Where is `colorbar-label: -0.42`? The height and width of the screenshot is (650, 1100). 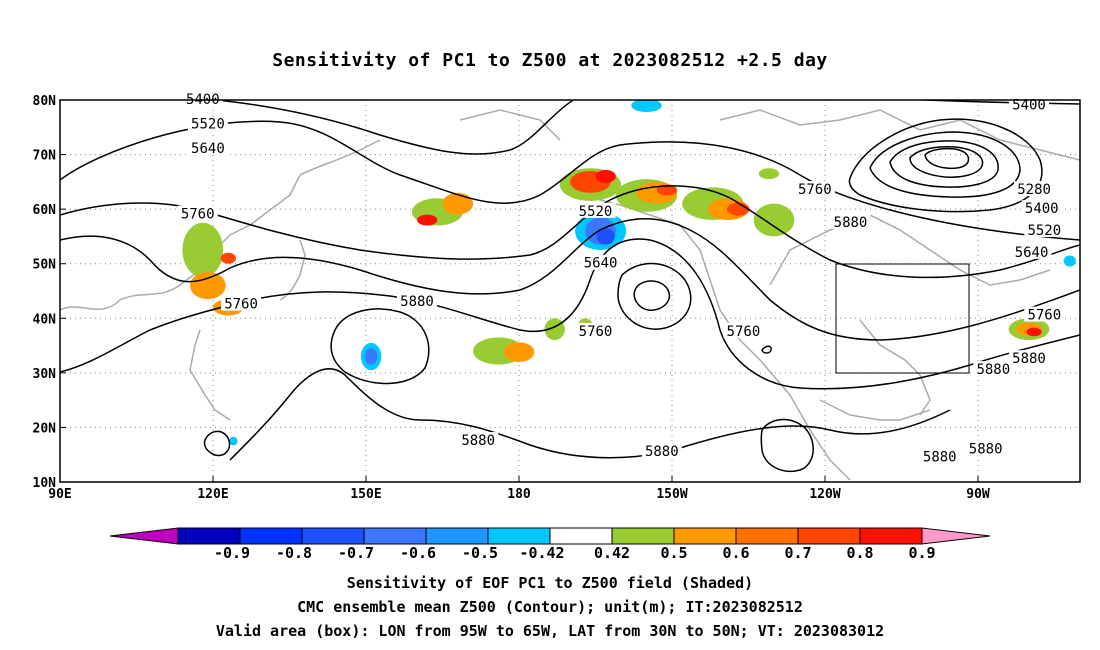
colorbar-label: -0.42 is located at coordinates (541, 553).